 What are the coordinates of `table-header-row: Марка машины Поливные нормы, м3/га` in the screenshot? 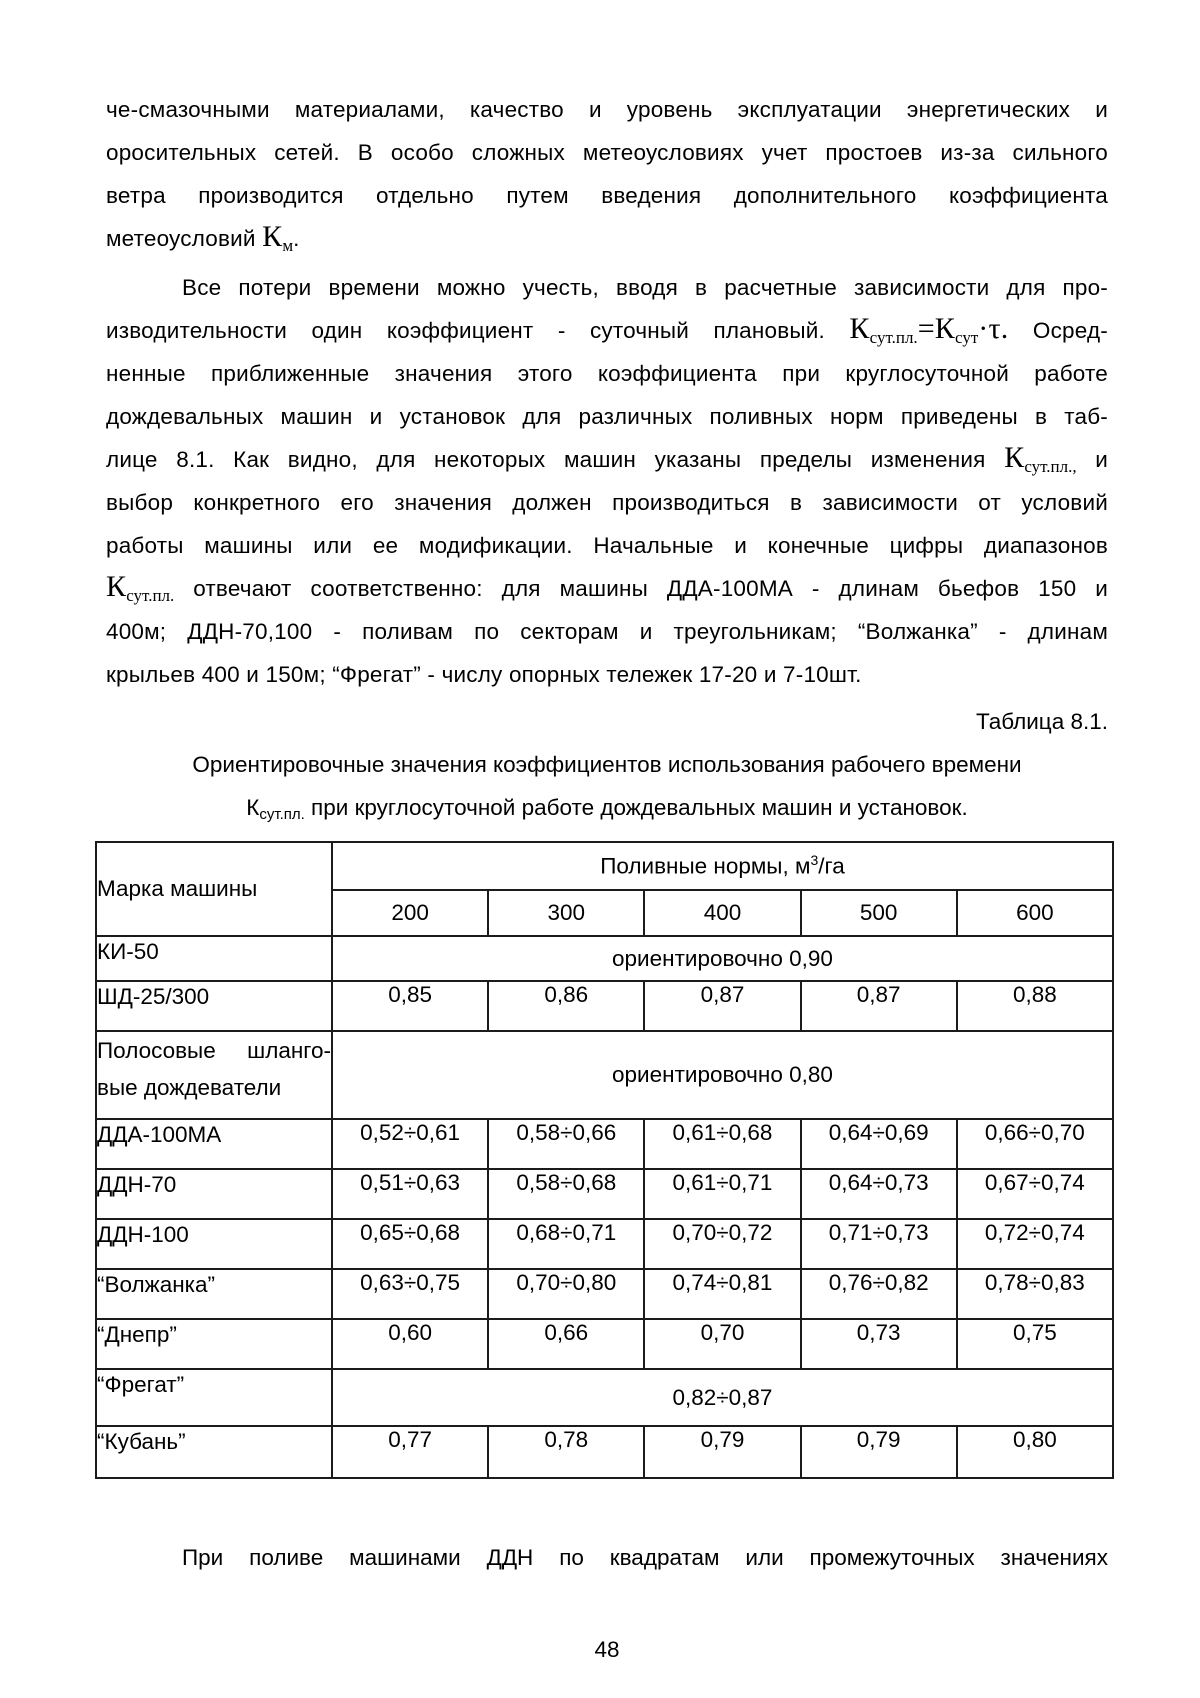 It's located at (604, 889).